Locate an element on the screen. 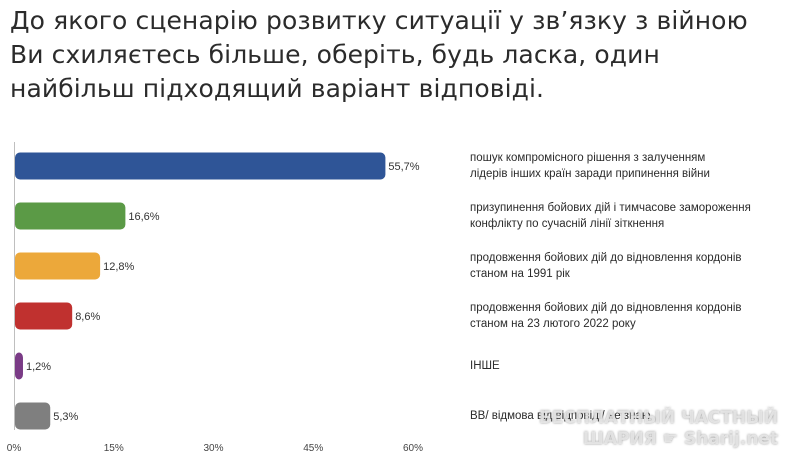  bar-value-label-3: 12,8% is located at coordinates (118, 267).